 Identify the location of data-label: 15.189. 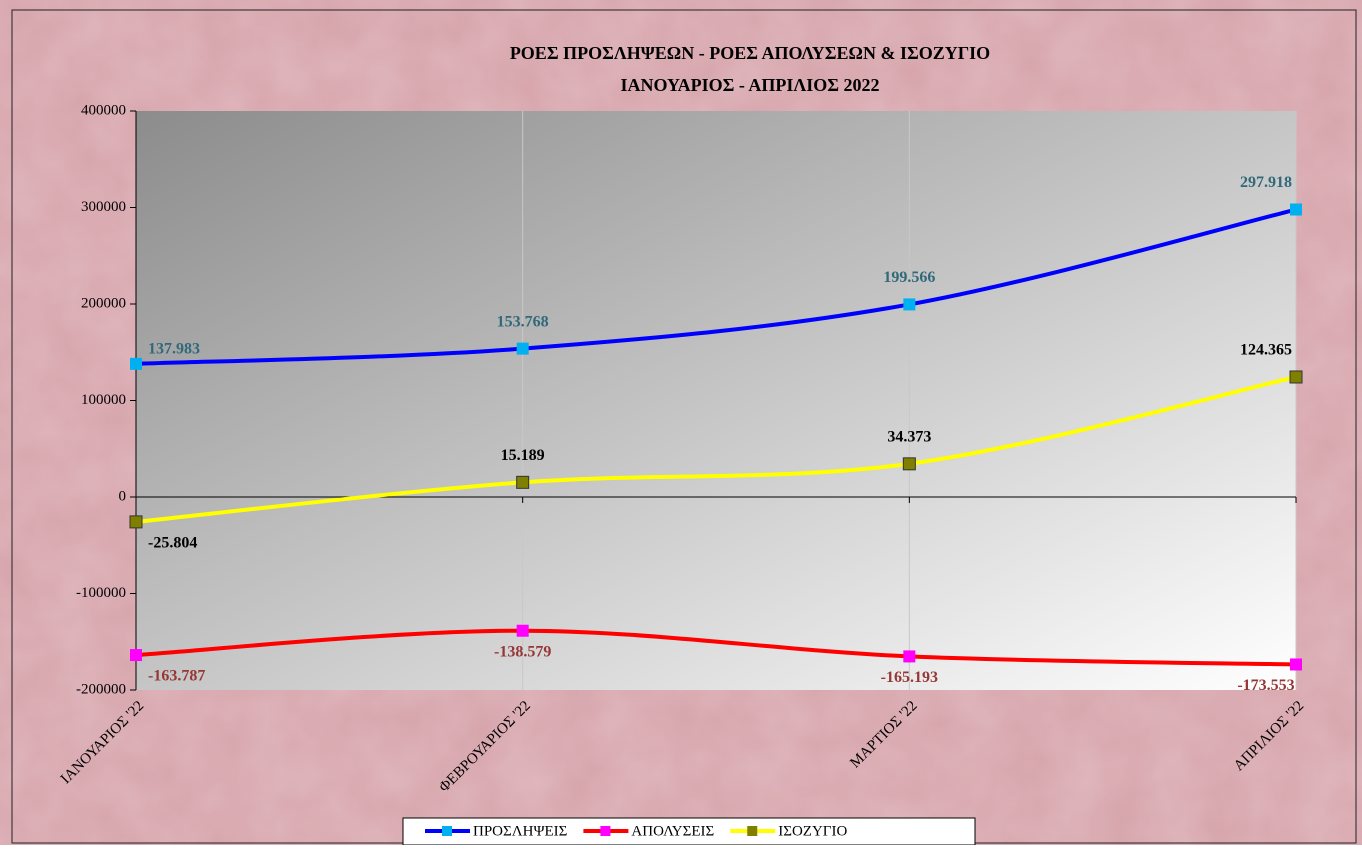
(523, 455).